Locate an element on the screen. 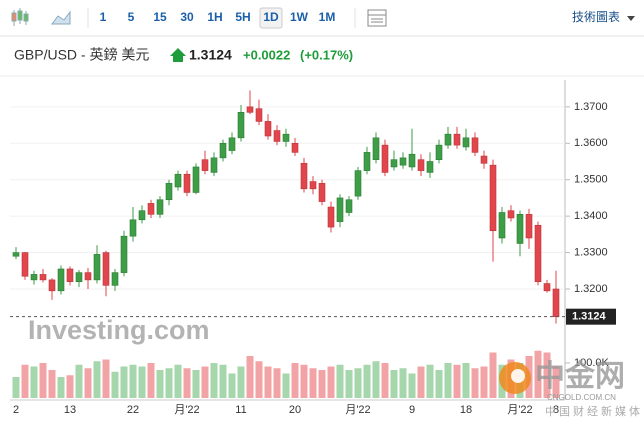  change-percent: (+0.17%) is located at coordinates (326, 54).